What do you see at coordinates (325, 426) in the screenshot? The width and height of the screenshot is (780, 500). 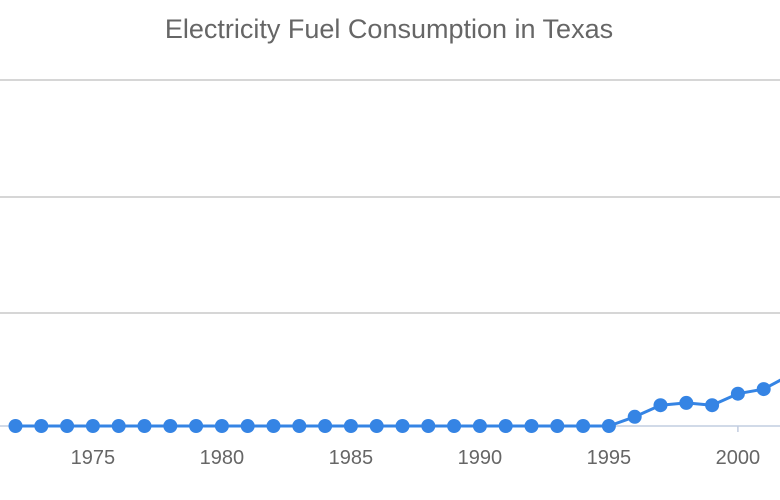 I see `data-point-1984` at bounding box center [325, 426].